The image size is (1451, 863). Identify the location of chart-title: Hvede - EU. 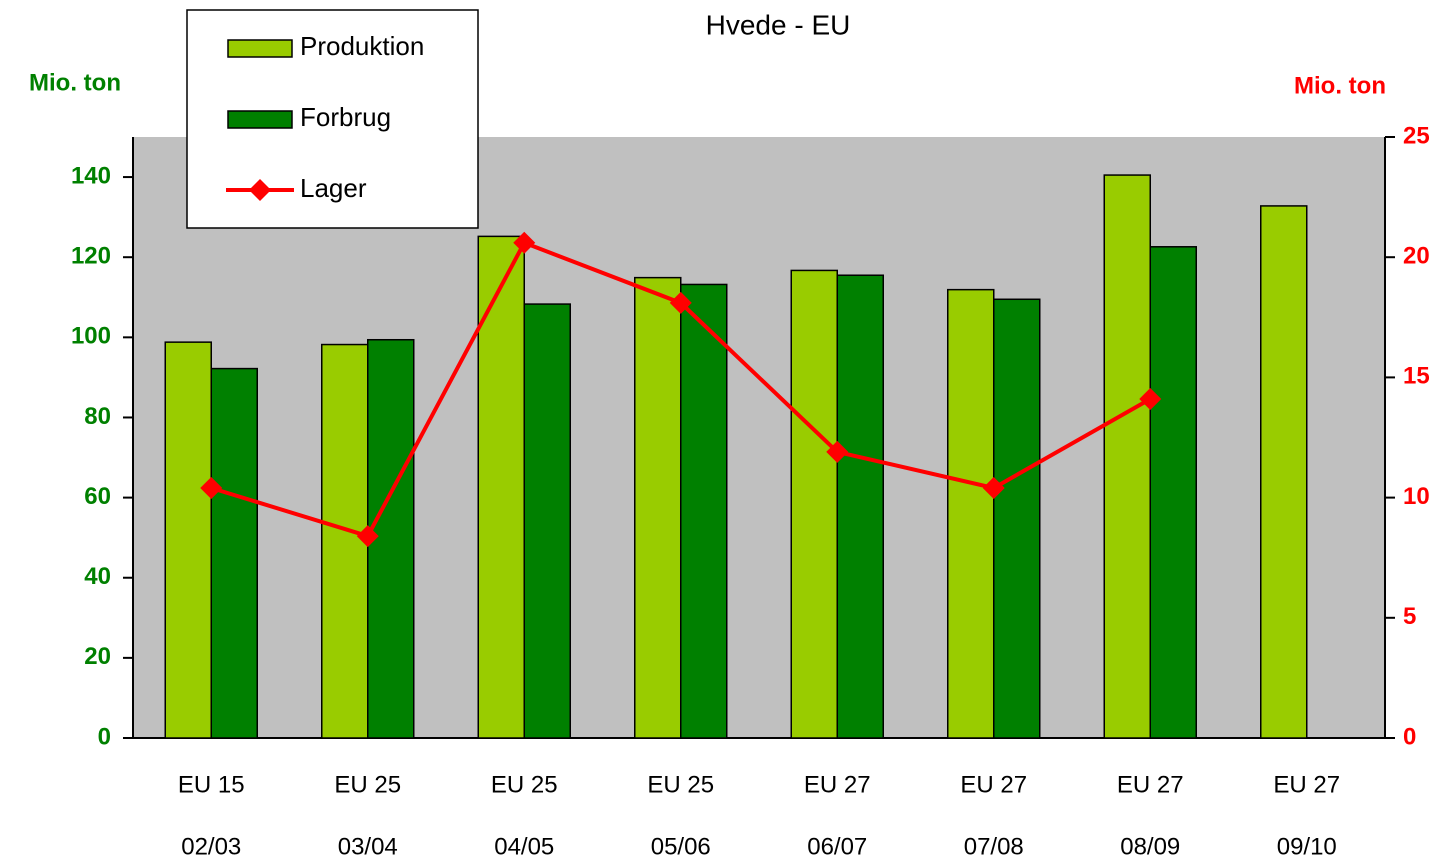
(778, 24).